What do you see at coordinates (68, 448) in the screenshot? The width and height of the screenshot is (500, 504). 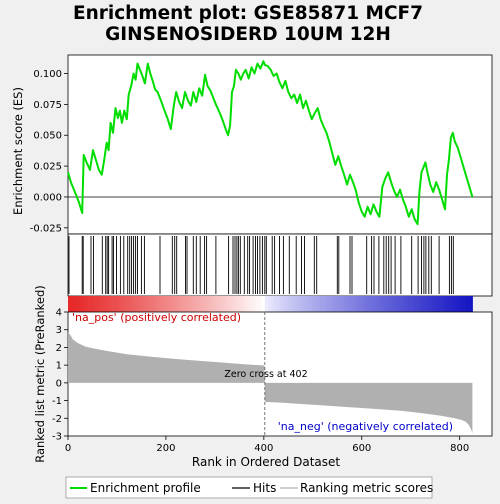 I see `x-tick-label: 0` at bounding box center [68, 448].